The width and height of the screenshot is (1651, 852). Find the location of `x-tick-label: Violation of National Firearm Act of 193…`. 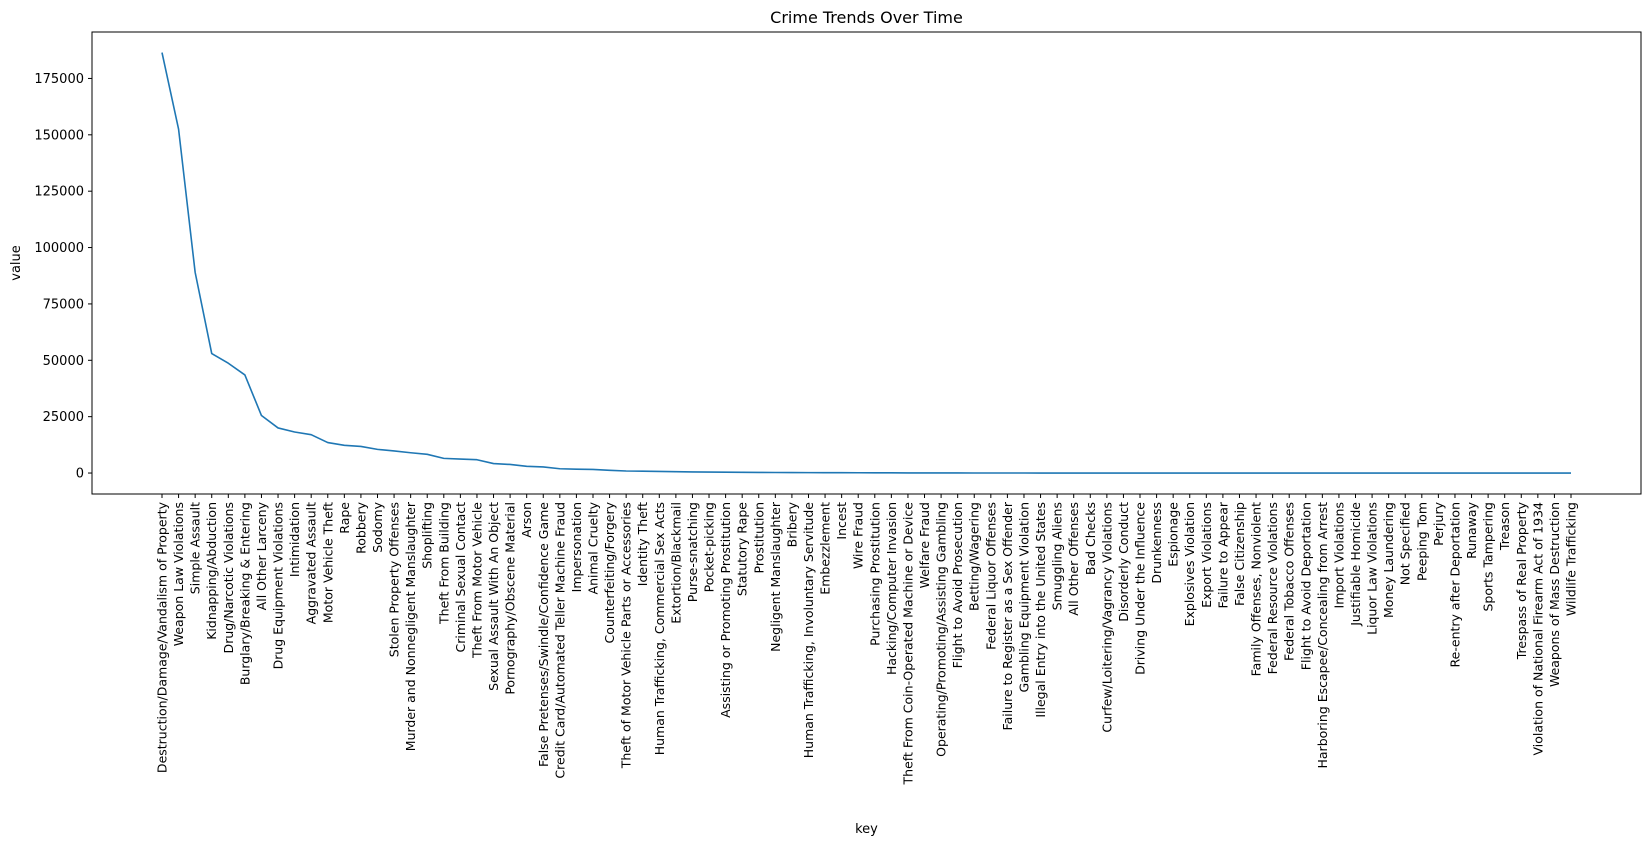

x-tick-label: Violation of National Firearm Act of 193… is located at coordinates (1537, 629).